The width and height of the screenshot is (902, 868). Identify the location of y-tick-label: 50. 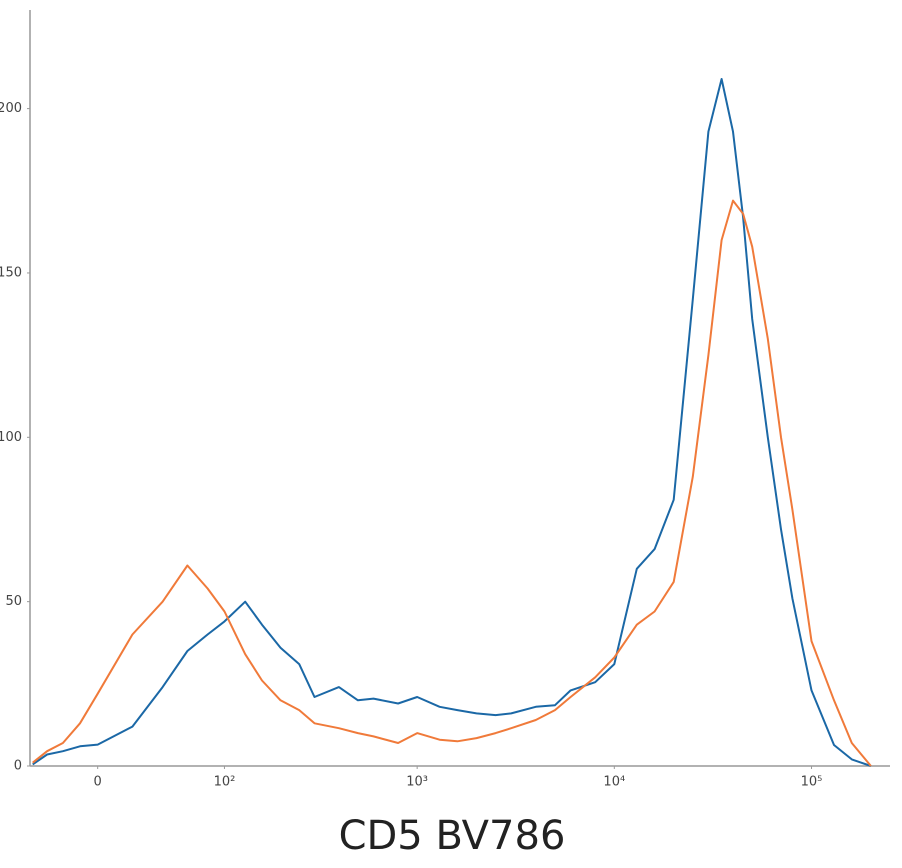
(13, 601).